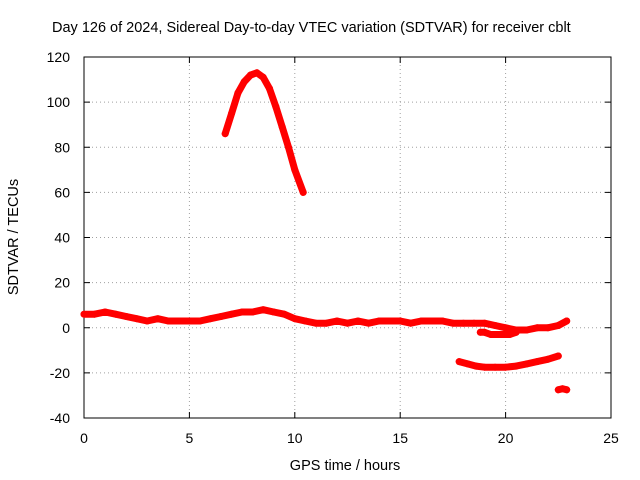  What do you see at coordinates (62, 192) in the screenshot?
I see `y-tick-label: 60` at bounding box center [62, 192].